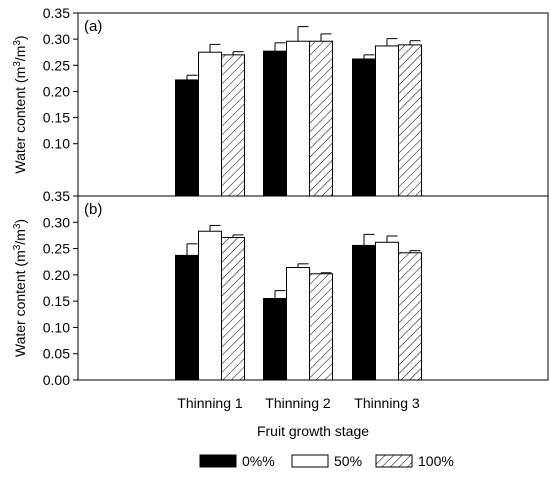  Describe the element at coordinates (56, 249) in the screenshot. I see `y-tick-label-2-5: 0.25` at that location.